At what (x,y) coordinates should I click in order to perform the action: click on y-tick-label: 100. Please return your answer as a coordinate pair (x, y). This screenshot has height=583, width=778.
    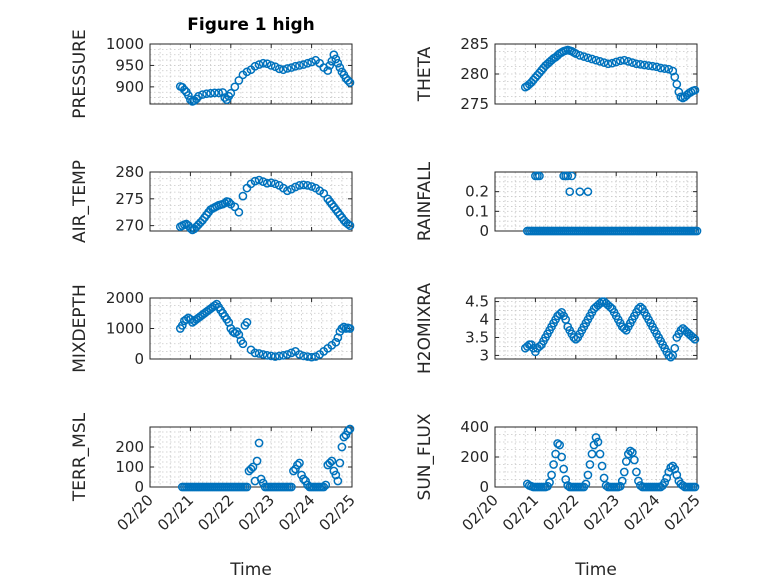
    Looking at the image, I should click on (129, 467).